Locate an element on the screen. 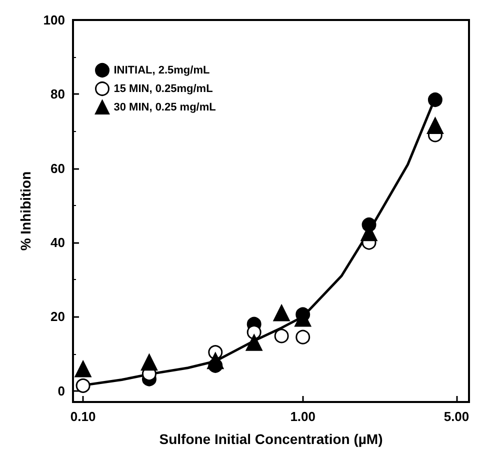 This screenshot has width=477, height=461. x-axis-title: Sulfone Initial Concentration (µM) is located at coordinates (271, 439).